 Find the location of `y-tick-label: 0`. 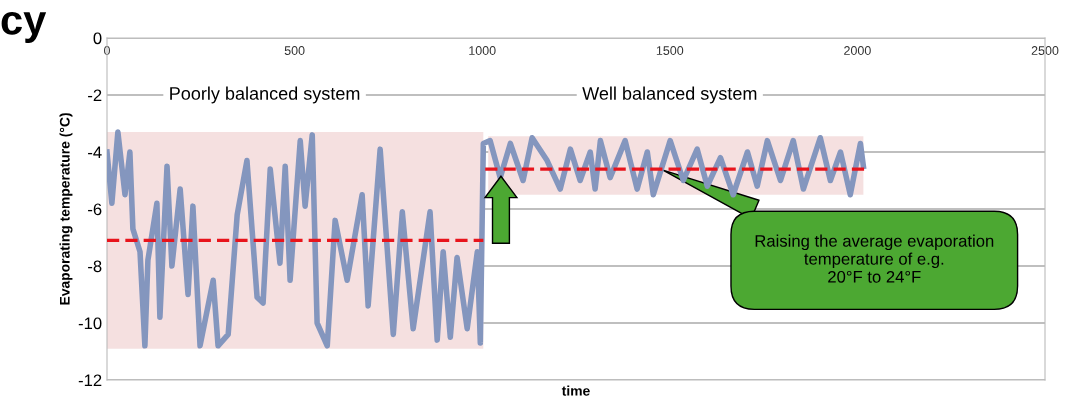

y-tick-label: 0 is located at coordinates (97, 38).